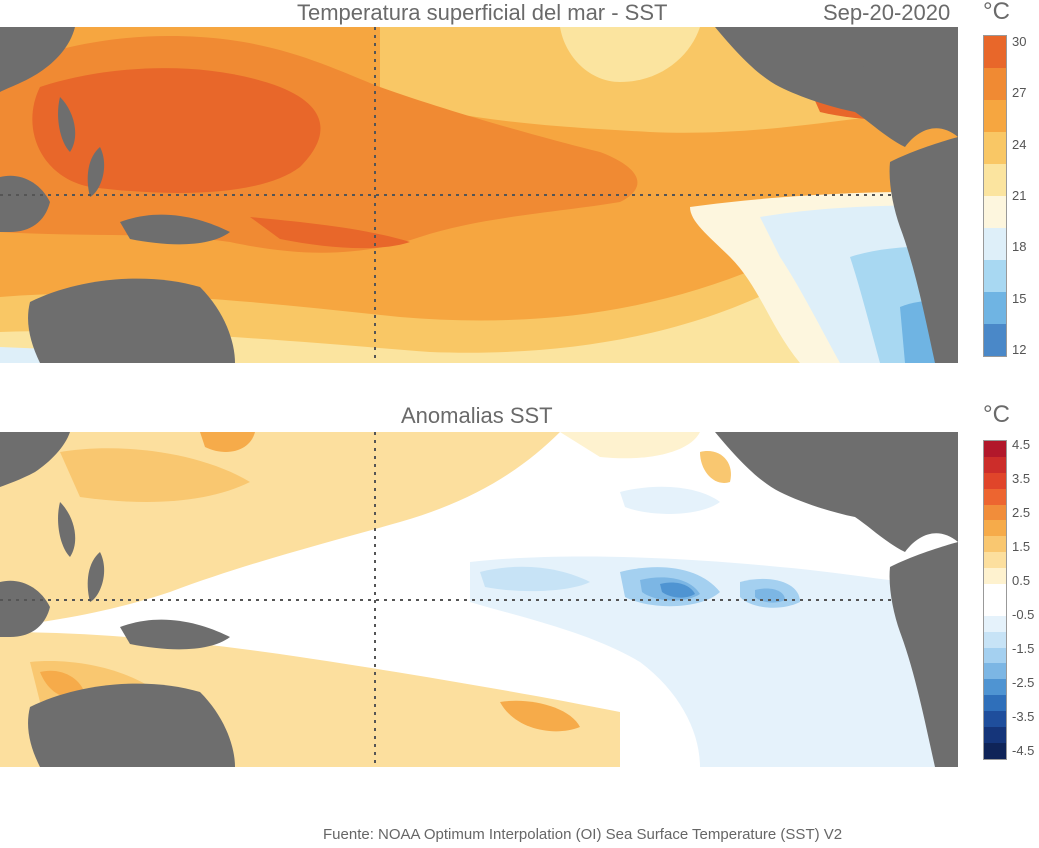 This screenshot has width=1039, height=848. Describe the element at coordinates (1021, 478) in the screenshot. I see `anomaly-colorbar-tick-label: 3.5` at that location.